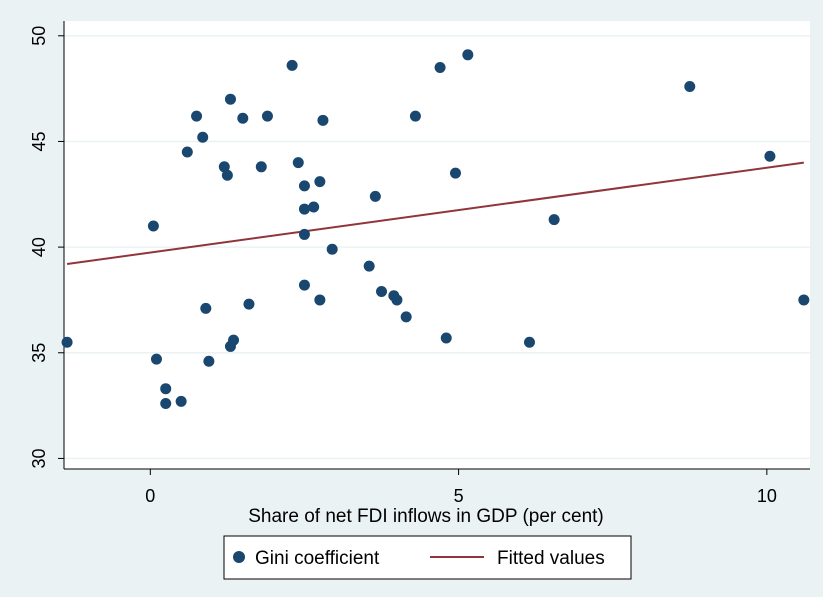 The width and height of the screenshot is (823, 597). What do you see at coordinates (39, 36) in the screenshot?
I see `y-tick-label: 50` at bounding box center [39, 36].